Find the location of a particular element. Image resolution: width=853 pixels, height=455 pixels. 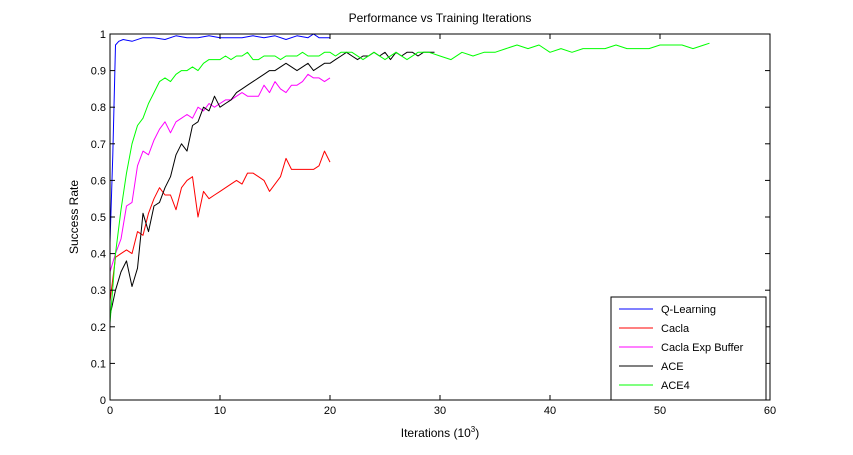

x-tick-label: 60 is located at coordinates (770, 411).